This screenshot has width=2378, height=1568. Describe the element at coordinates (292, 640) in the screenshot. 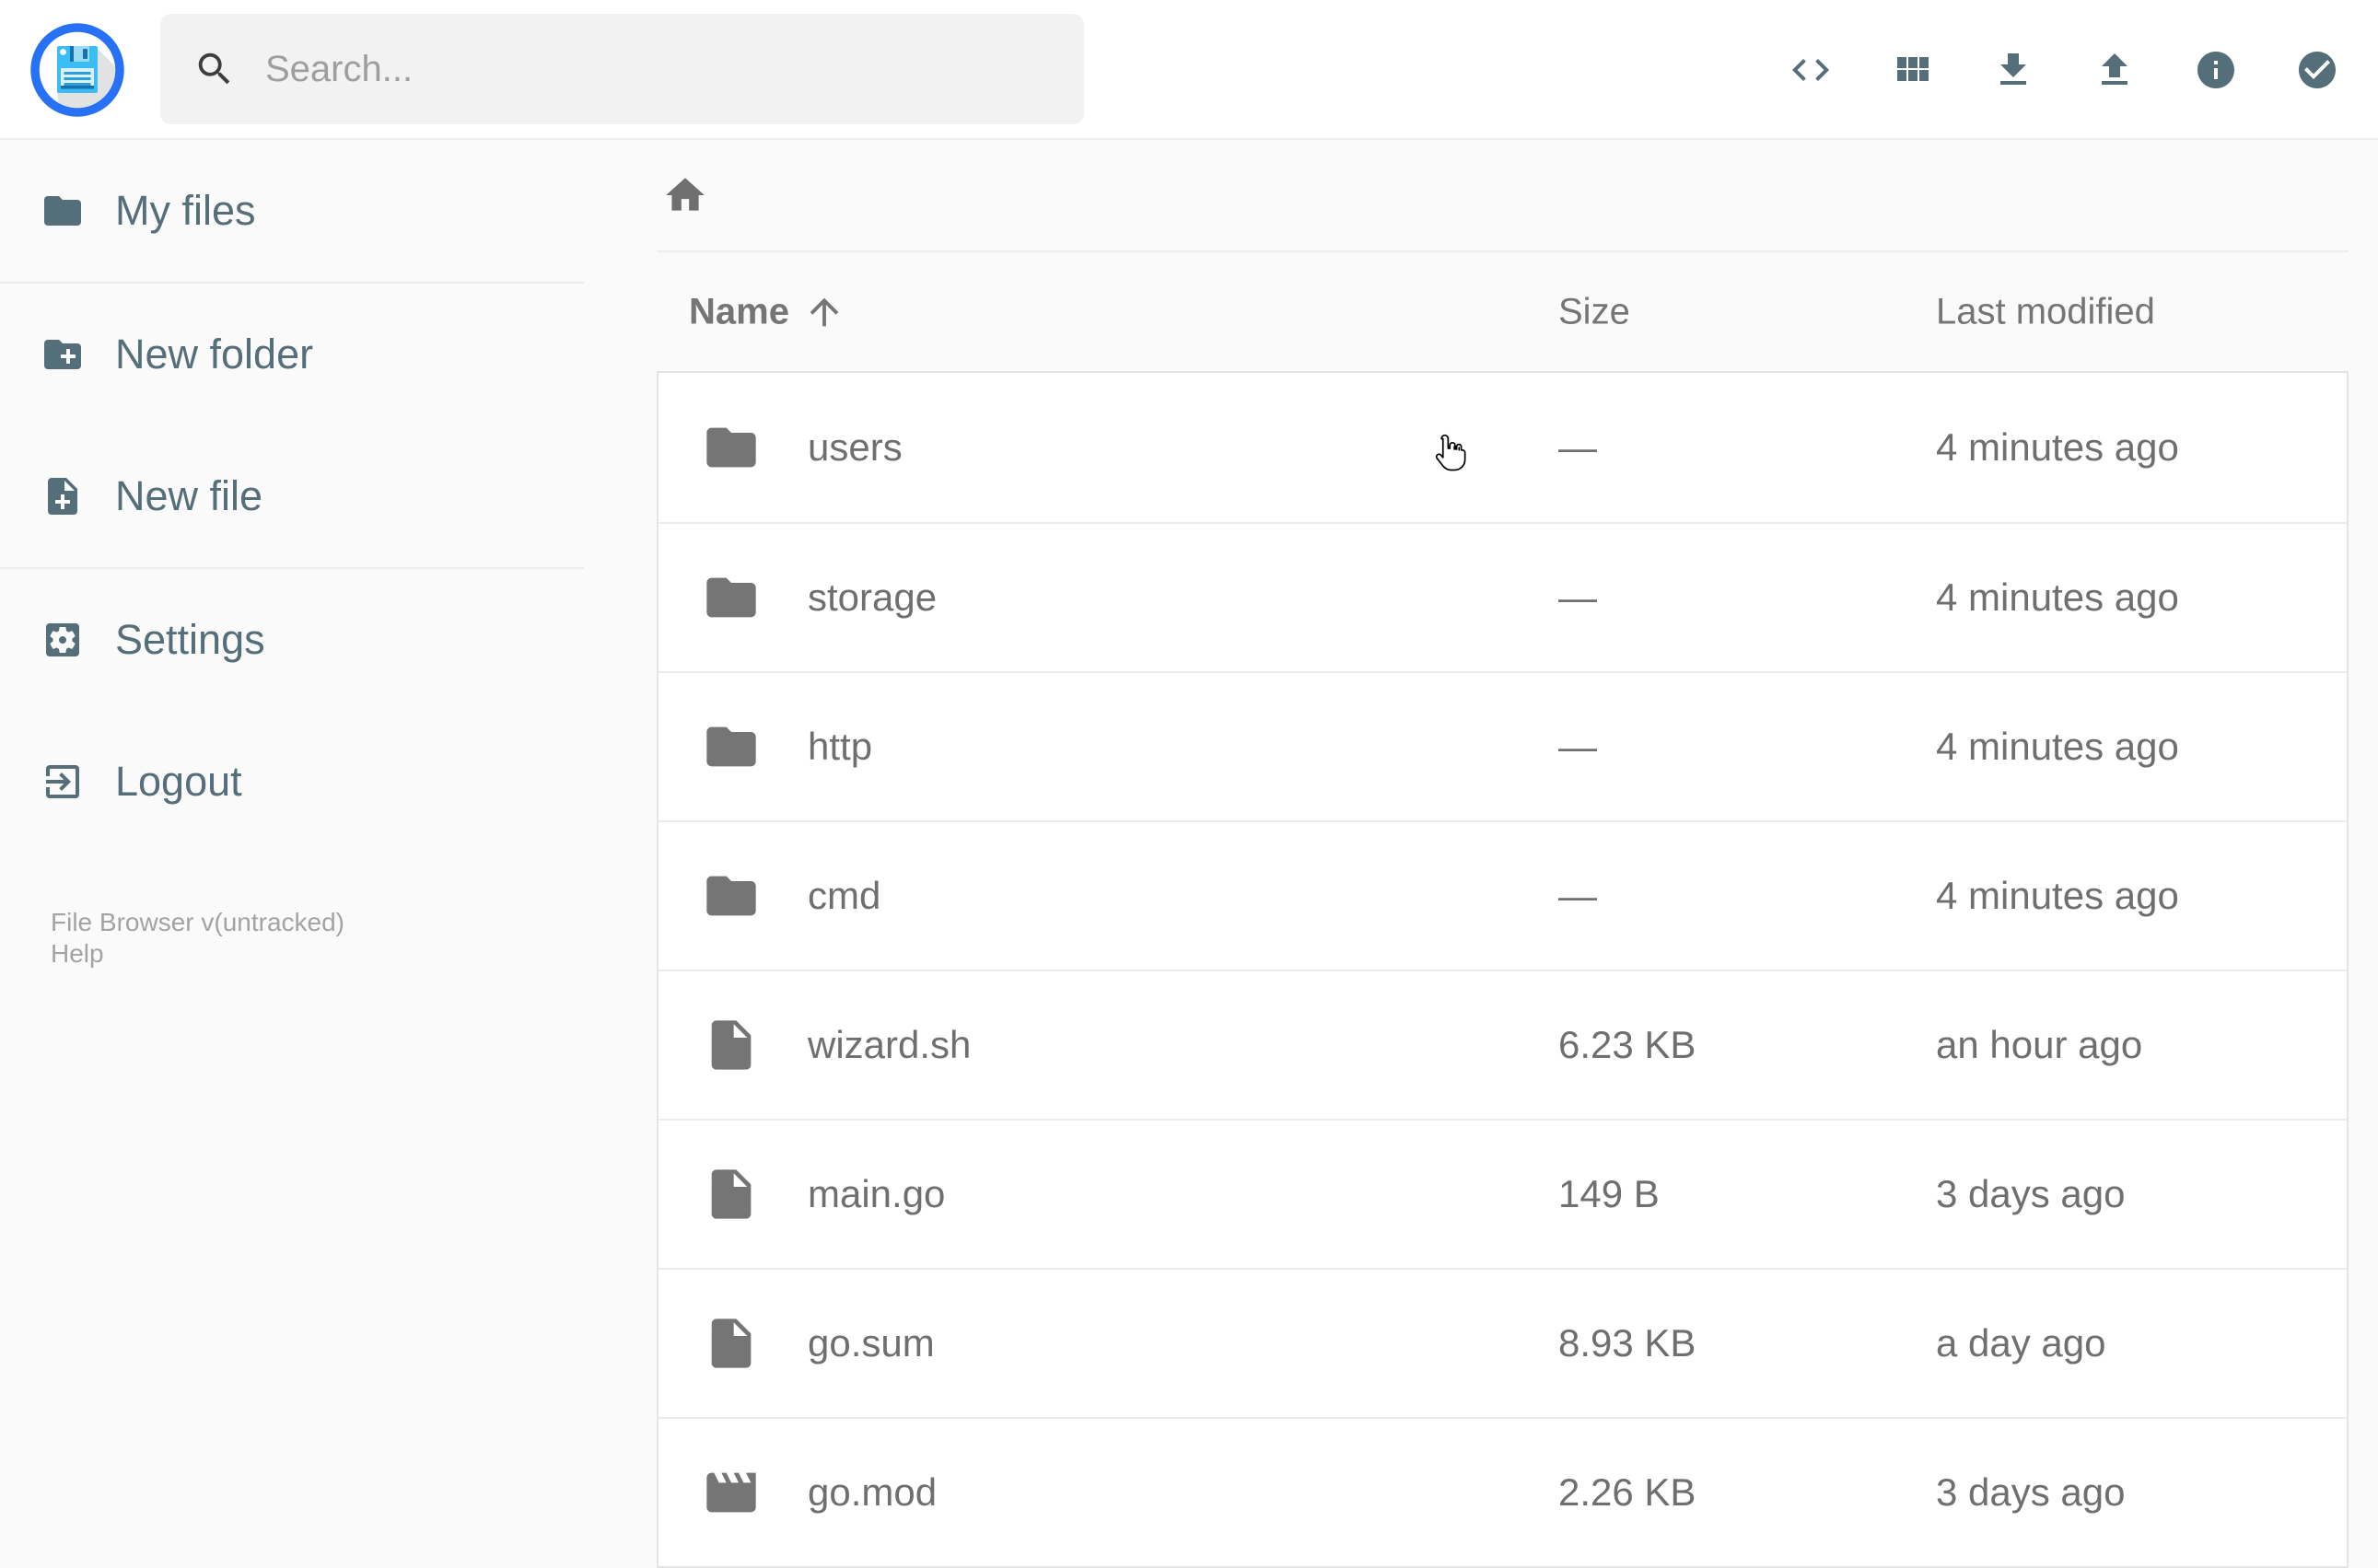

I see `sidebar-item-settings: Settings` at that location.